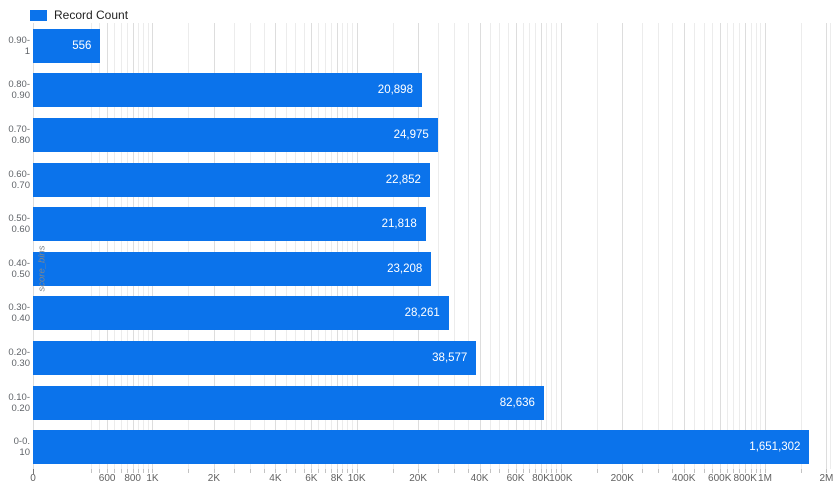 The width and height of the screenshot is (840, 498). Describe the element at coordinates (33, 246) in the screenshot. I see `y-axis-line` at that location.